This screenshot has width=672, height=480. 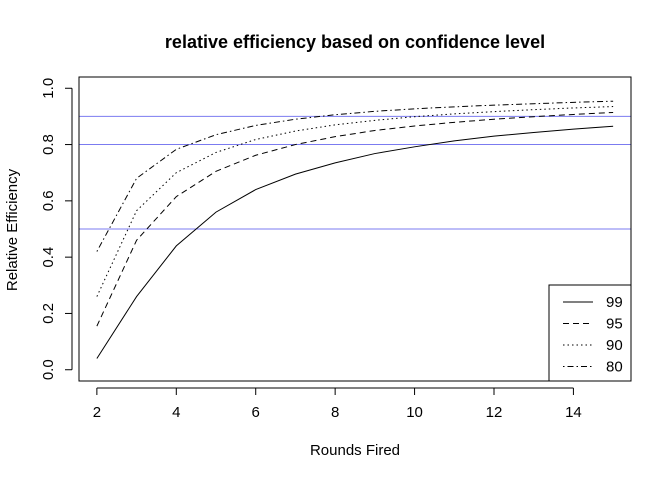 I want to click on y-tick-label: 0.6, so click(x=48, y=200).